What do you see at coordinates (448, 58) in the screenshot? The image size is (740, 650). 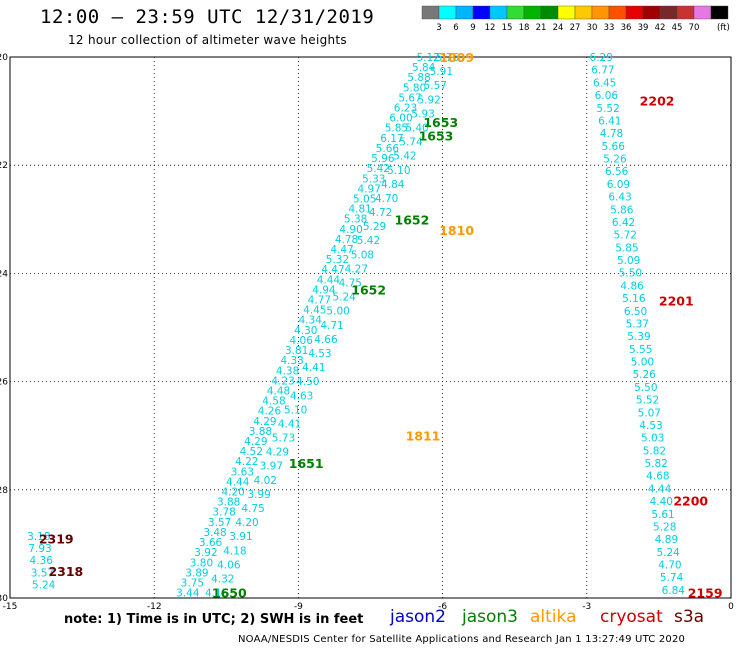 I see `swh-value: 5.76` at bounding box center [448, 58].